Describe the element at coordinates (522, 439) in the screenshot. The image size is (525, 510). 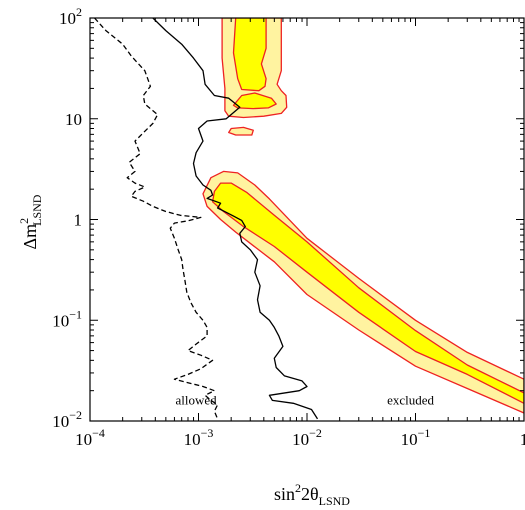
I see `x-tick-label: 1` at that location.